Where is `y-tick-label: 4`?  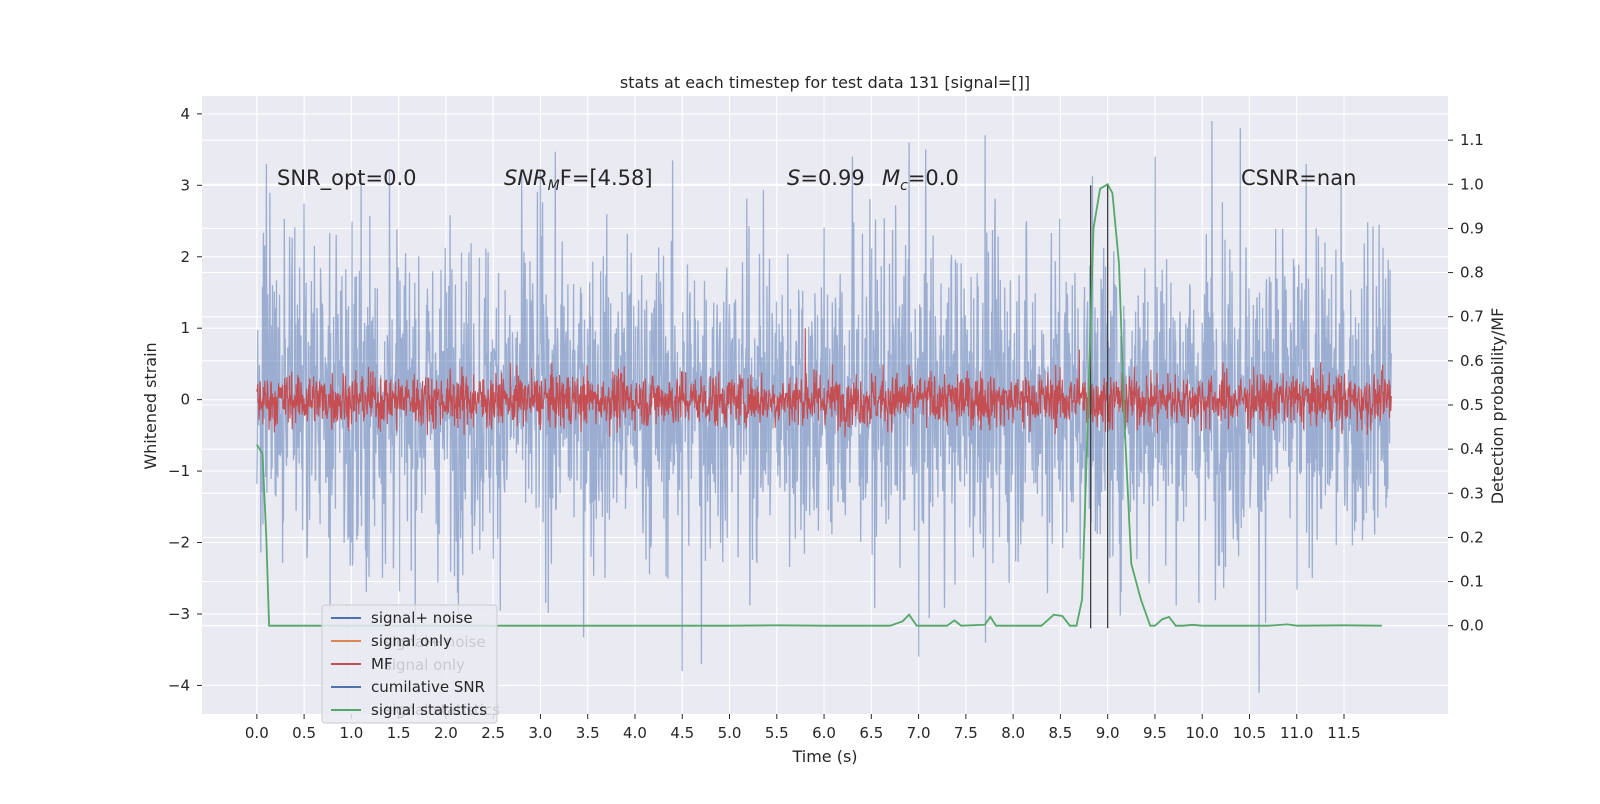
y-tick-label: 4 is located at coordinates (185, 114).